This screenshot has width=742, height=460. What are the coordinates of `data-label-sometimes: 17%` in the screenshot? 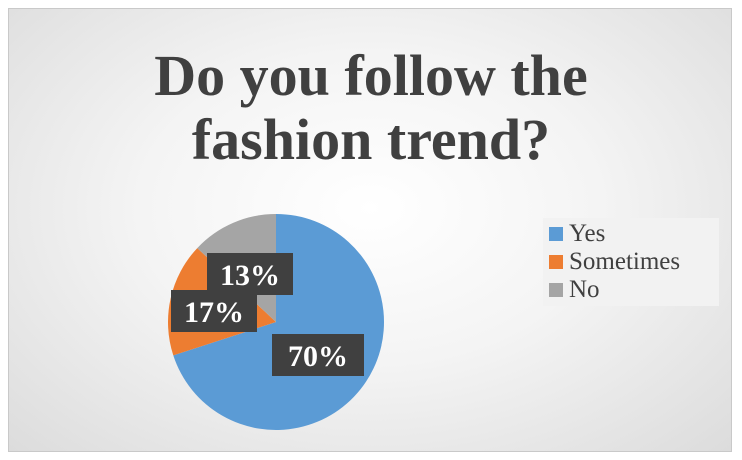 It's located at (214, 311).